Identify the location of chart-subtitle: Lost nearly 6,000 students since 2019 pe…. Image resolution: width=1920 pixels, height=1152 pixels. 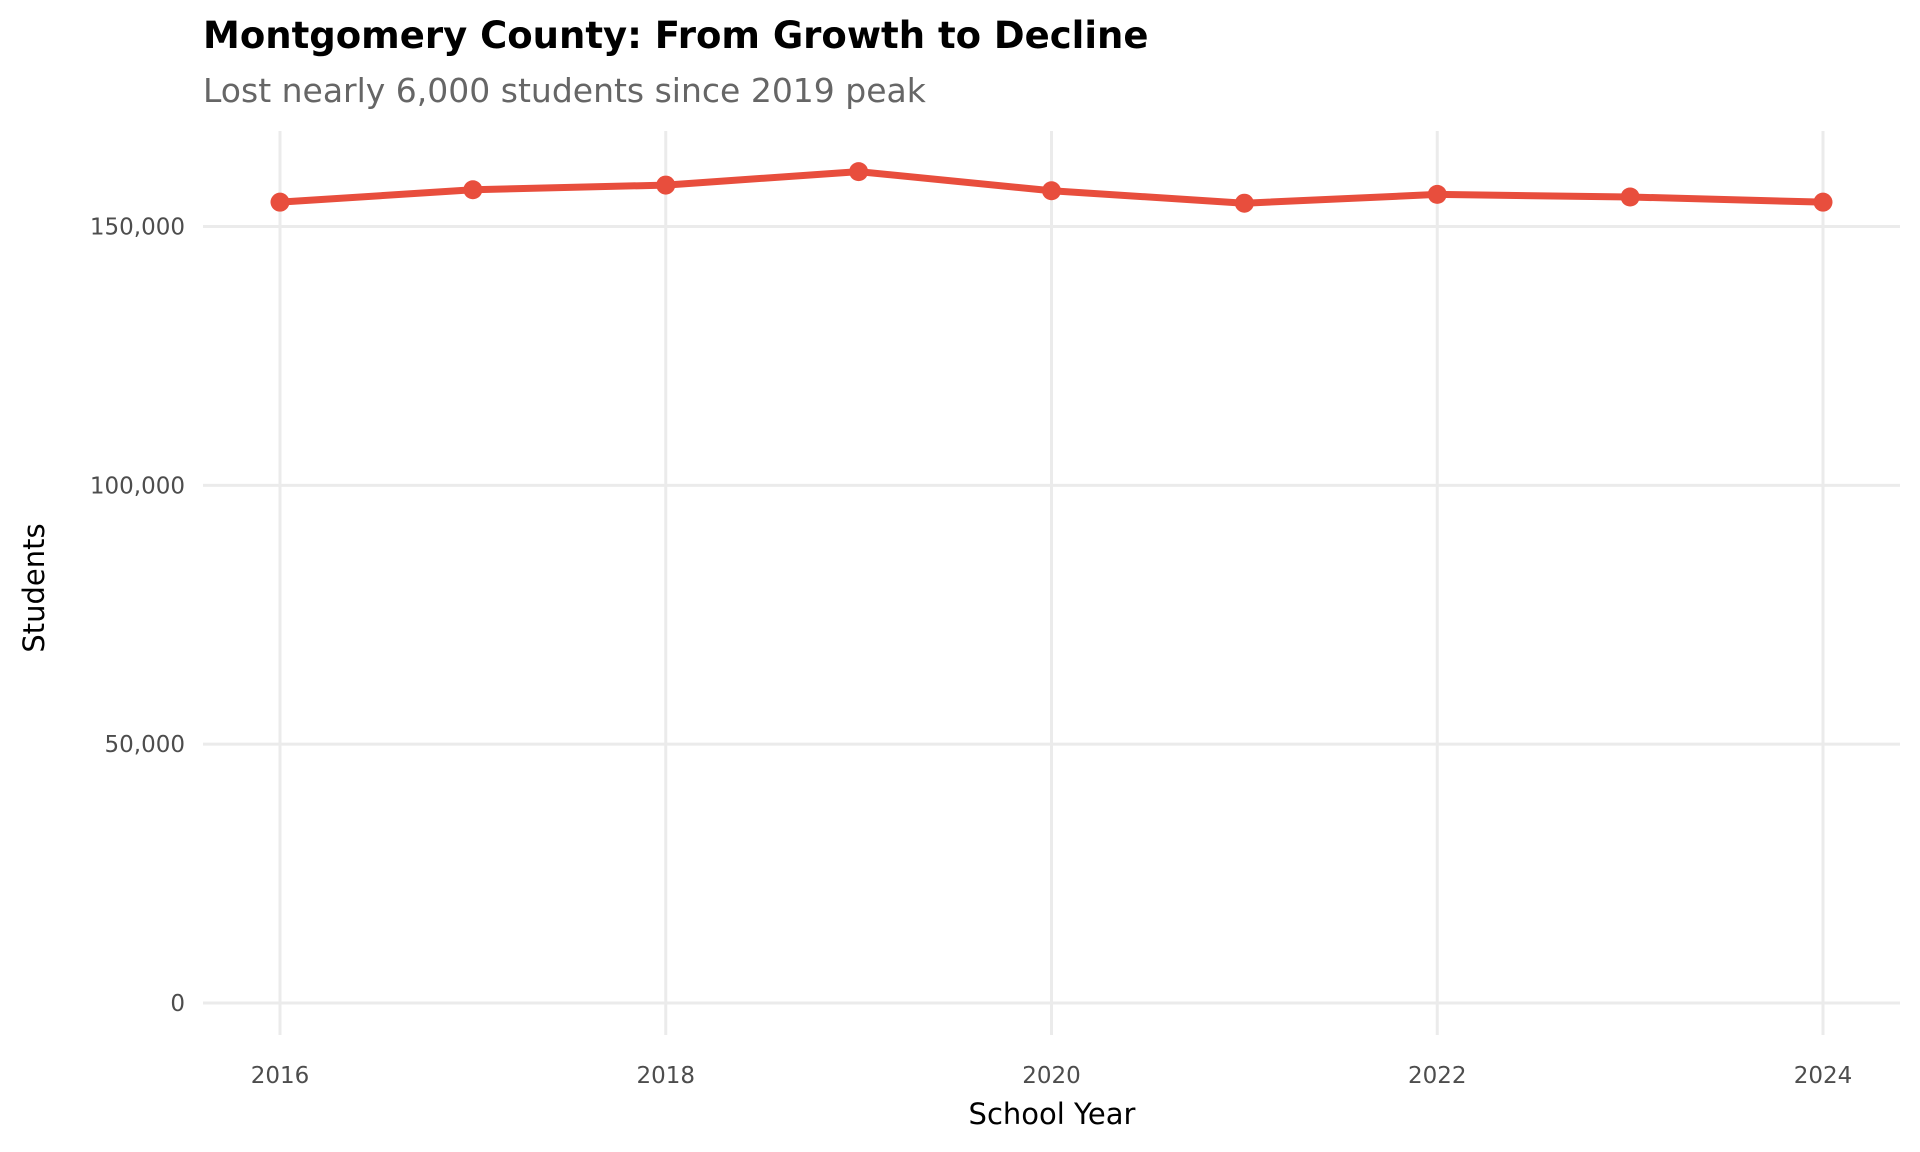
(565, 90).